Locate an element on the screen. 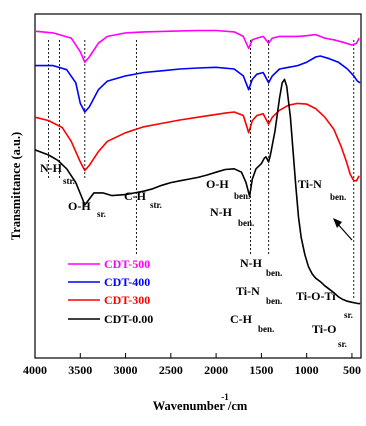 This screenshot has width=366, height=426. annotation-tioti-sr: Ti-O-Ti is located at coordinates (316, 296).